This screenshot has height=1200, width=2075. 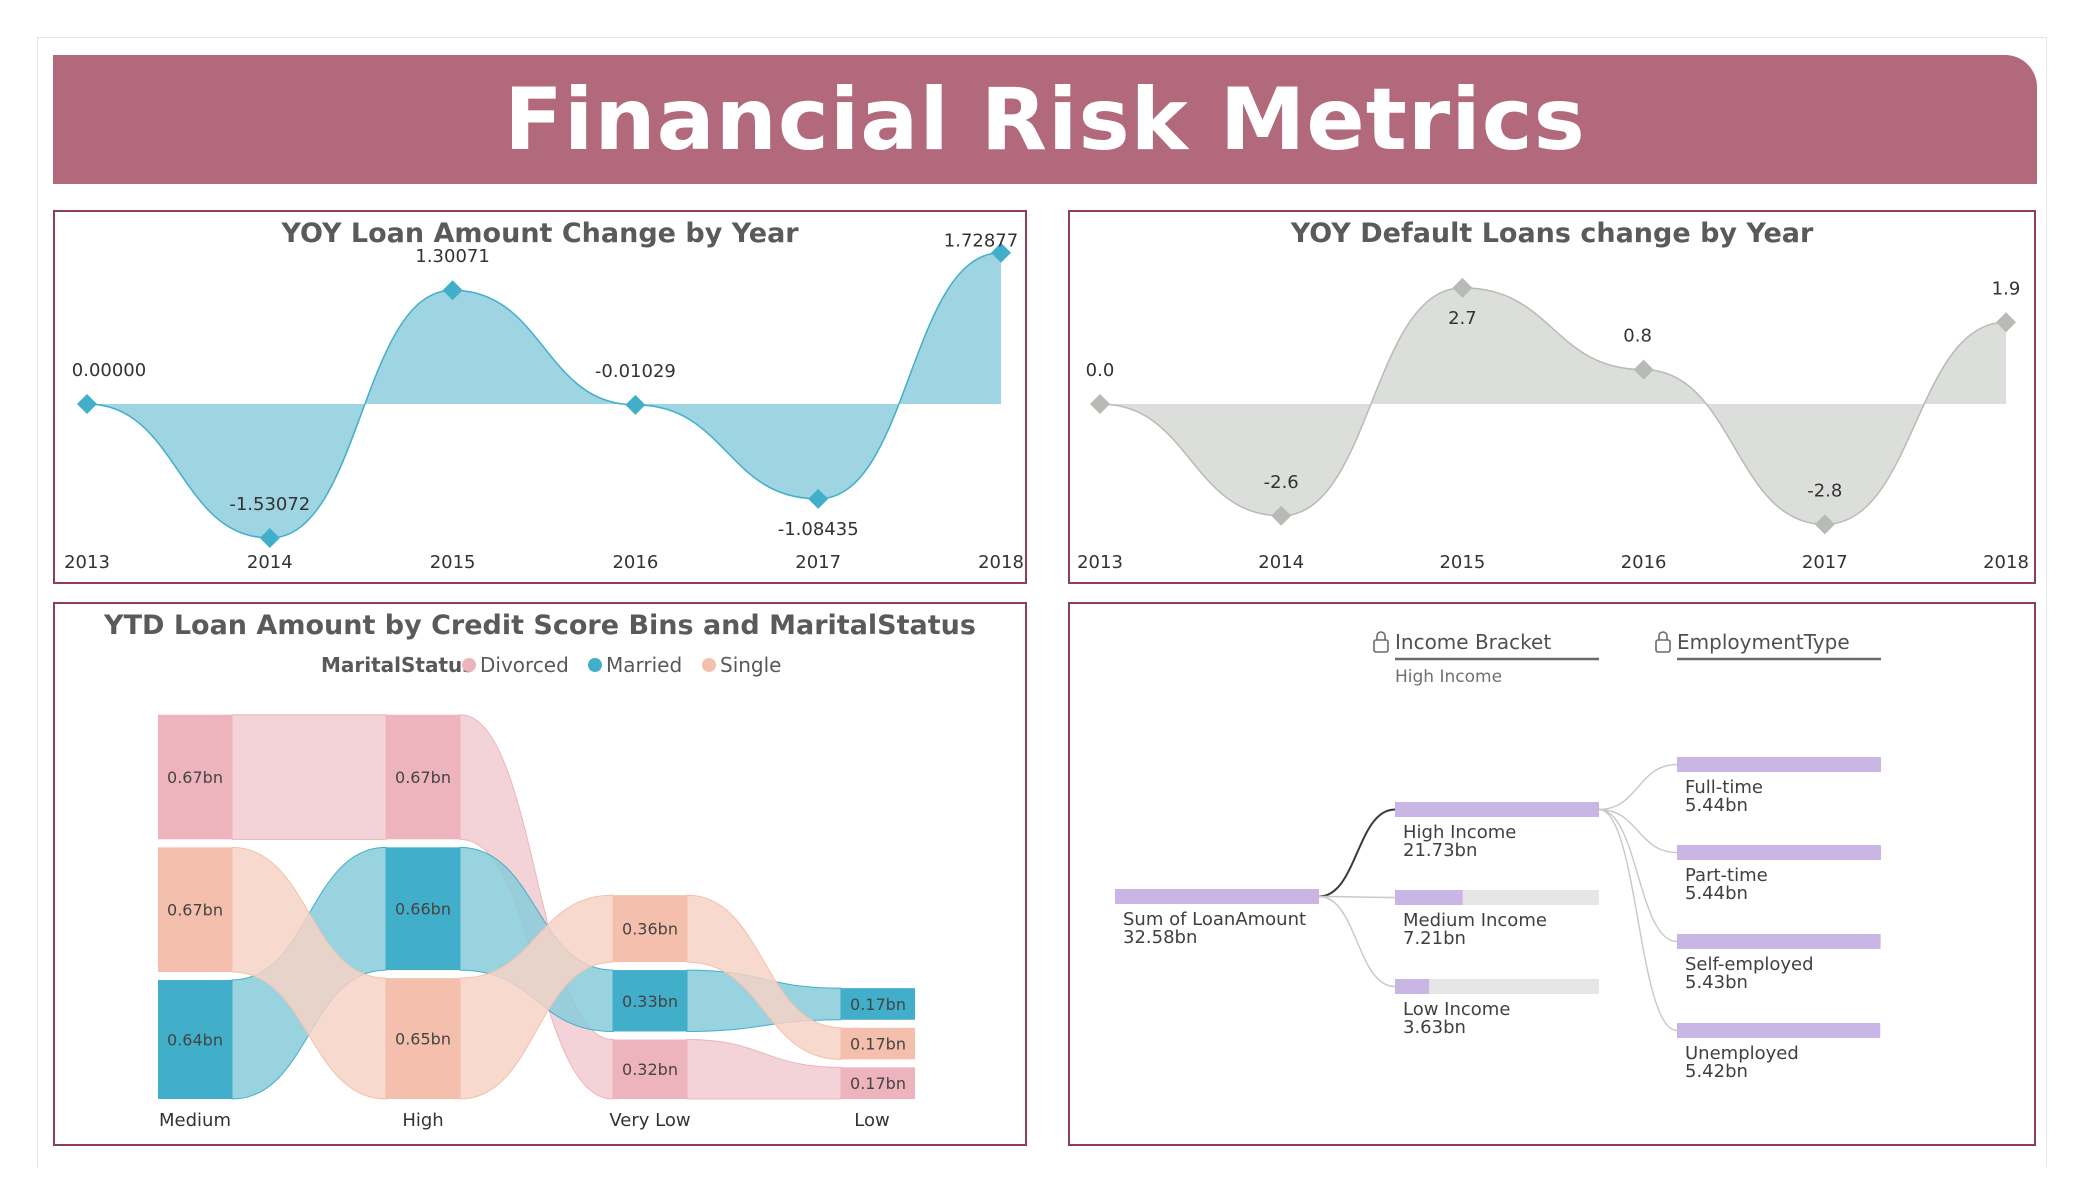 I want to click on bar-very-low-single, so click(x=650, y=929).